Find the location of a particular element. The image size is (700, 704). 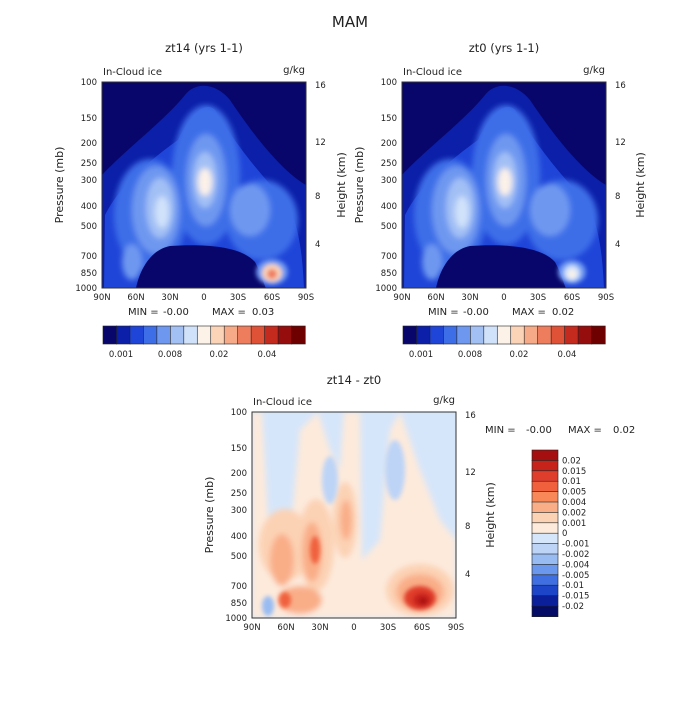

panel-title: zt14 (yrs 1-1) is located at coordinates (204, 48).